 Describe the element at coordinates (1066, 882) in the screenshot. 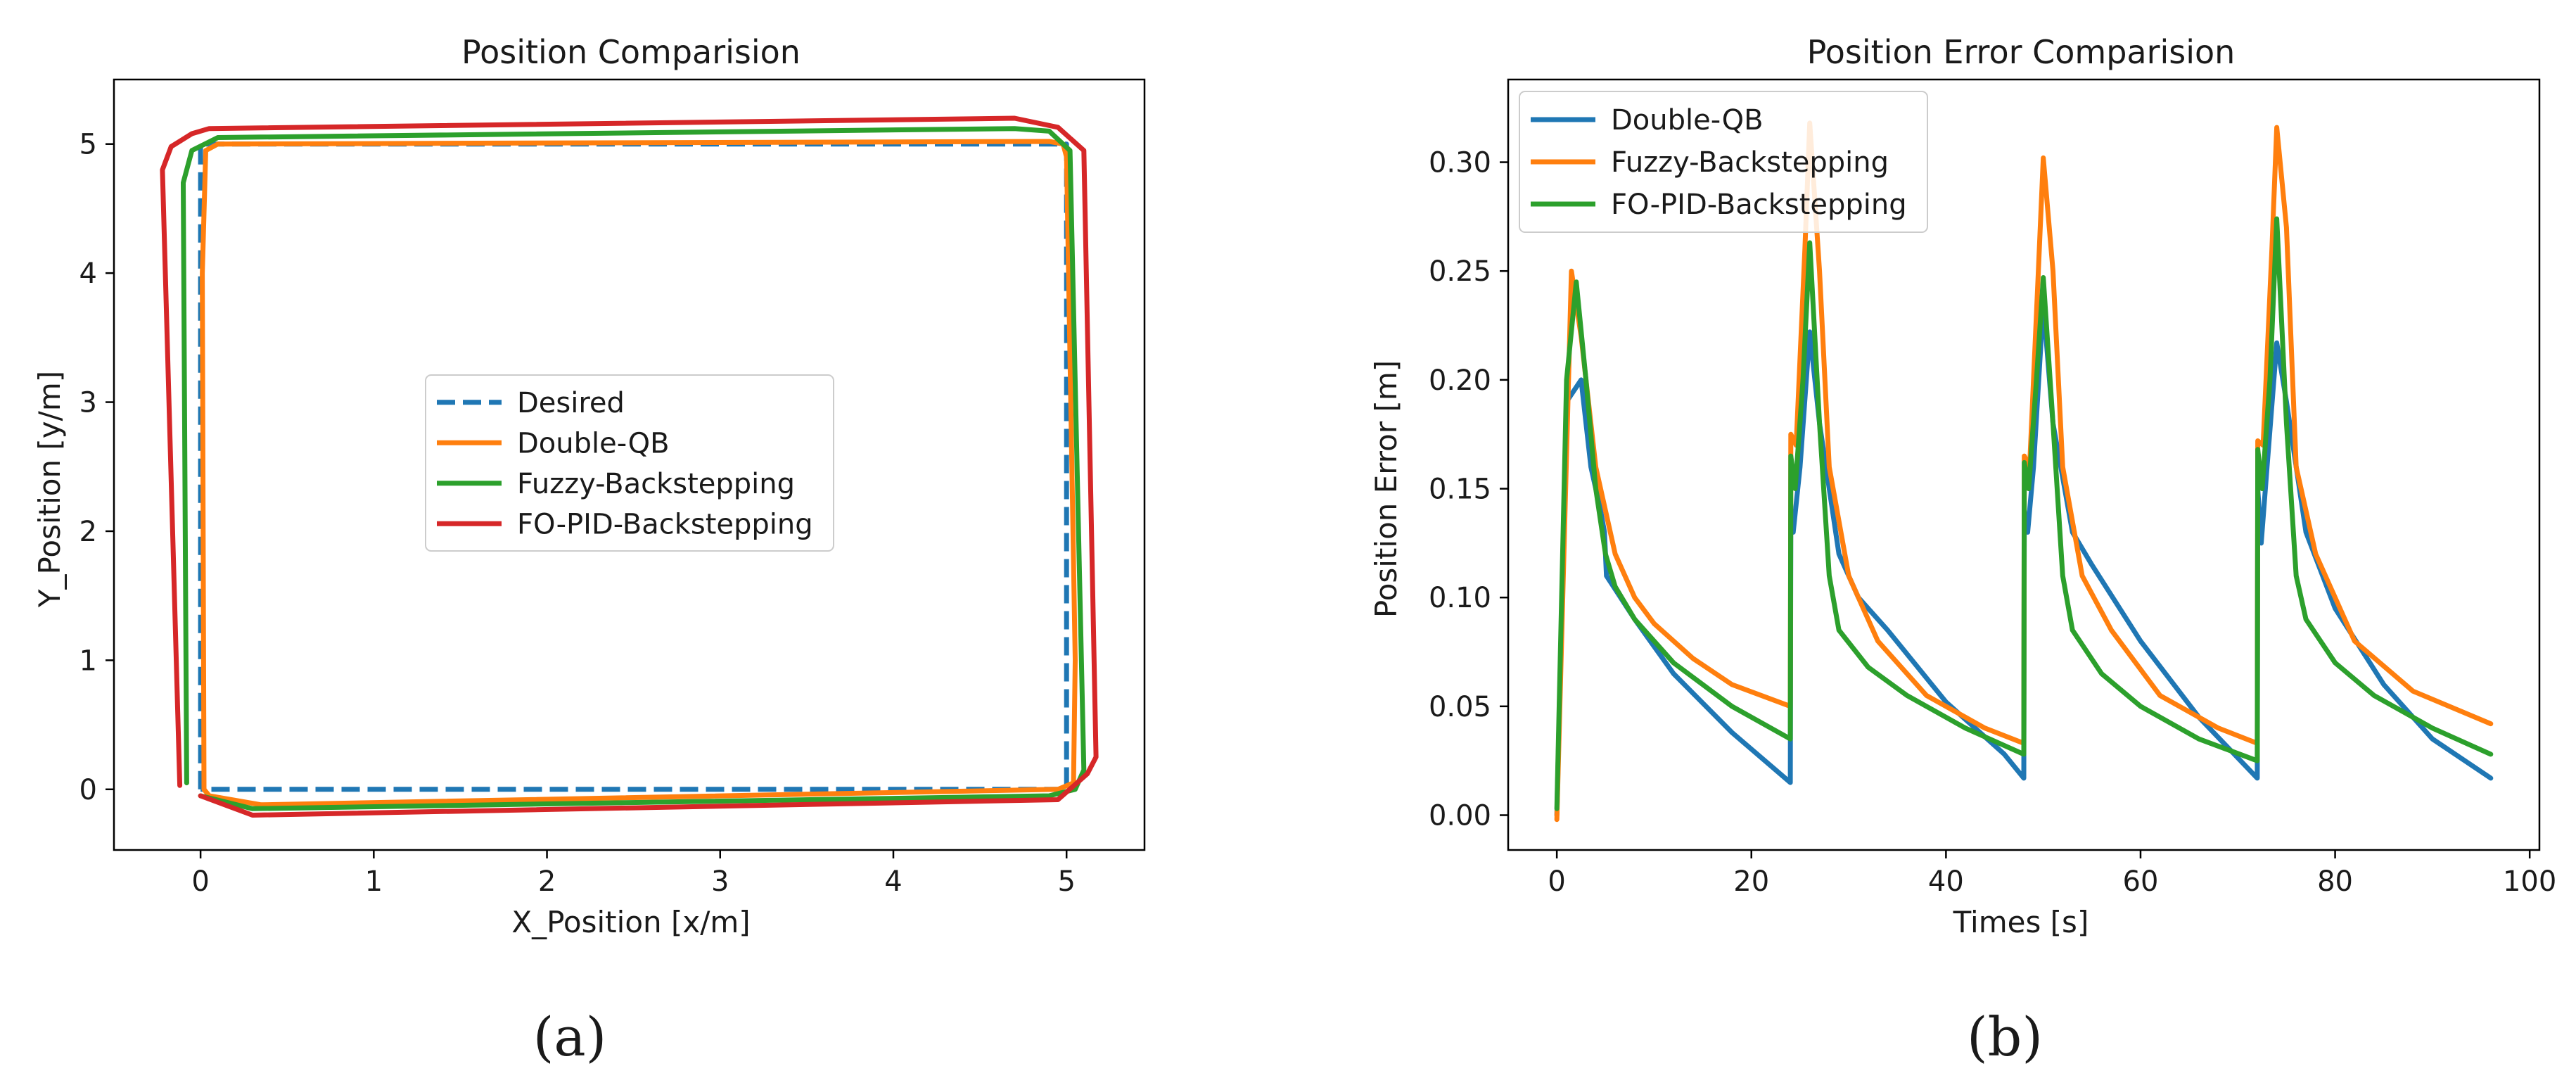

I see `x-tick-label: 5` at that location.